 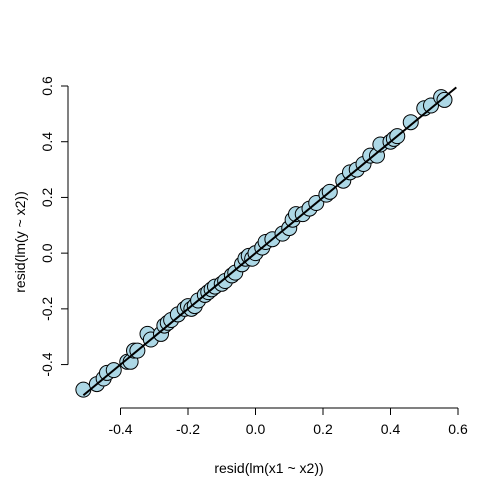 What do you see at coordinates (20, 242) in the screenshot?
I see `y-axis-label: resid(lm(y ~ x2))` at bounding box center [20, 242].